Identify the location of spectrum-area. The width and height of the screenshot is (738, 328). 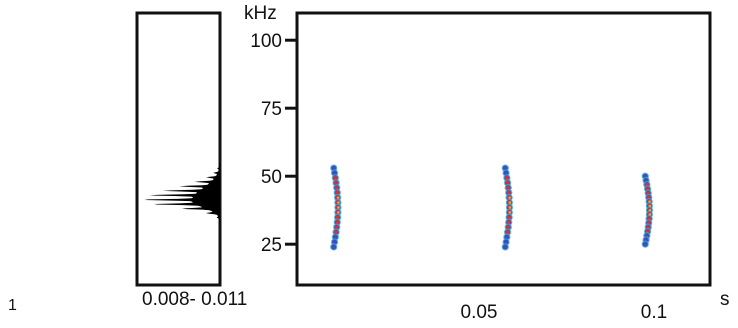
(182, 196).